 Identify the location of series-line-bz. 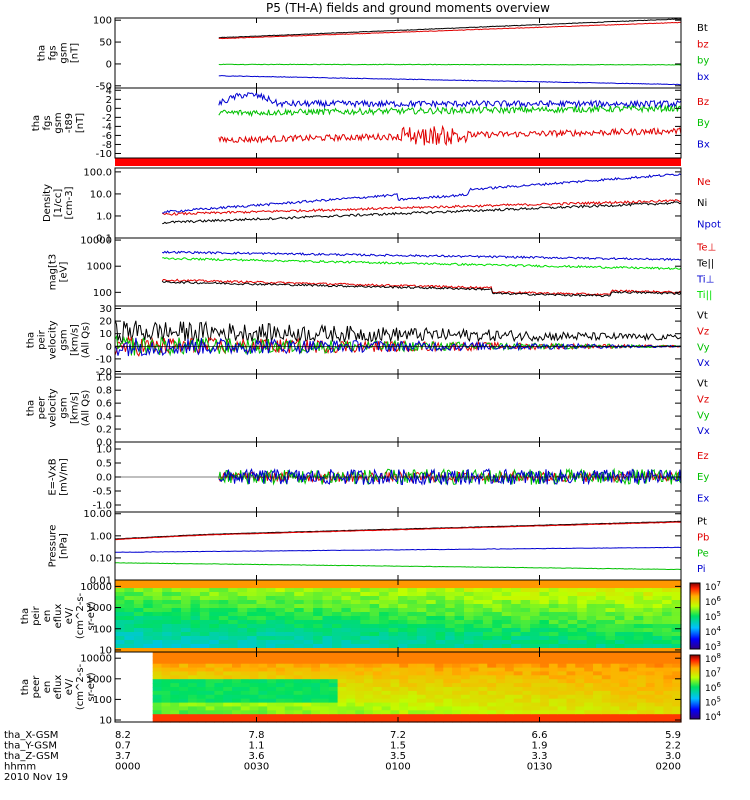
(450, 135).